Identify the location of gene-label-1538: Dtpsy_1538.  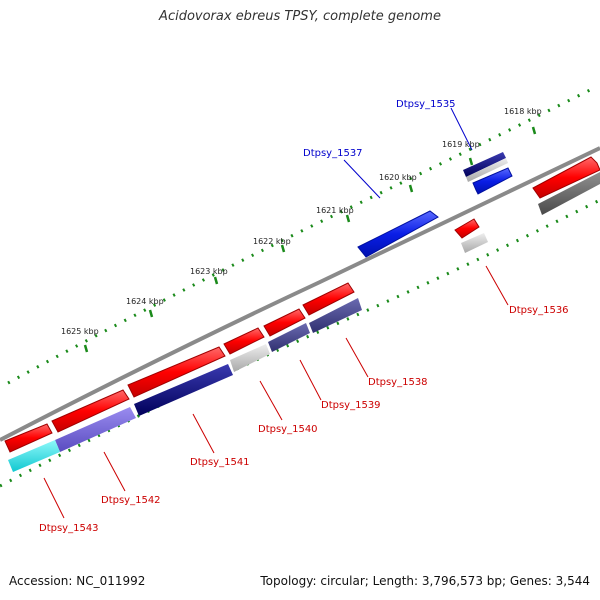
(398, 382).